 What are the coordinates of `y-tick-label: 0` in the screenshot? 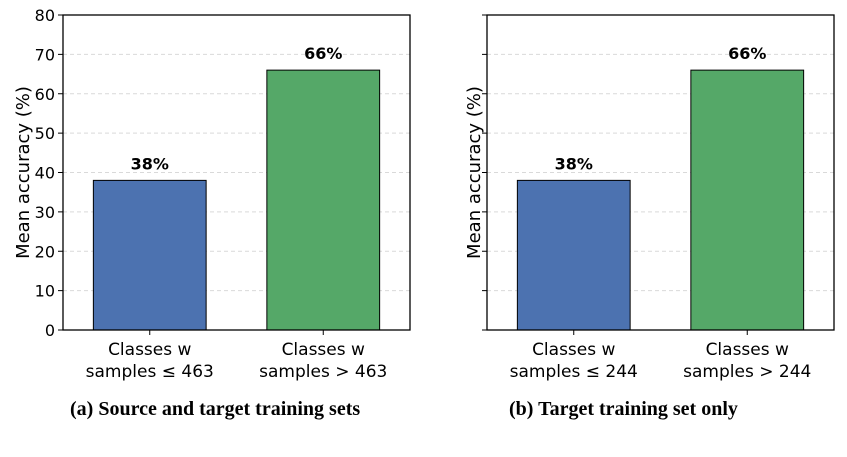 It's located at (50, 330).